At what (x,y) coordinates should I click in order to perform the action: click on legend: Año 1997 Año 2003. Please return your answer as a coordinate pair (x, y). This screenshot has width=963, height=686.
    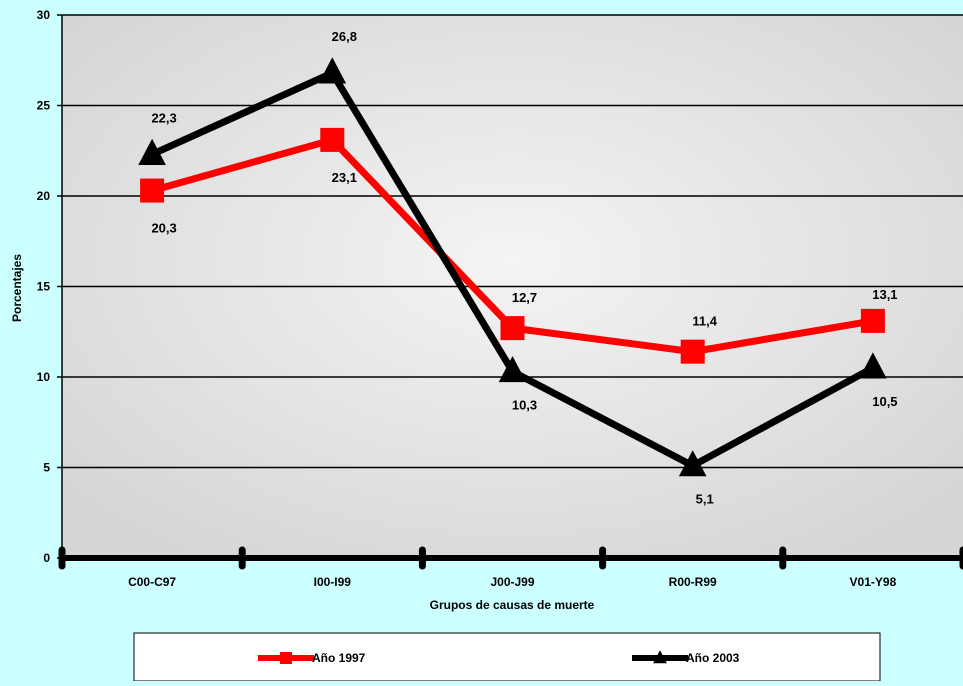
    Looking at the image, I should click on (507, 657).